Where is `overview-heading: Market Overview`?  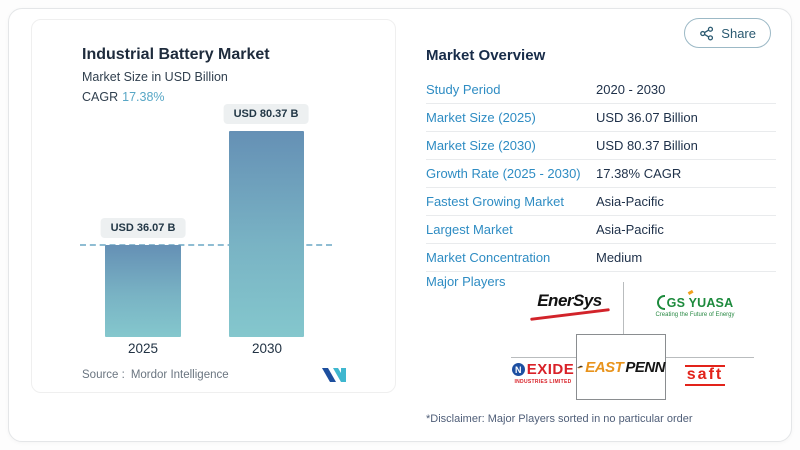
overview-heading: Market Overview is located at coordinates (486, 55).